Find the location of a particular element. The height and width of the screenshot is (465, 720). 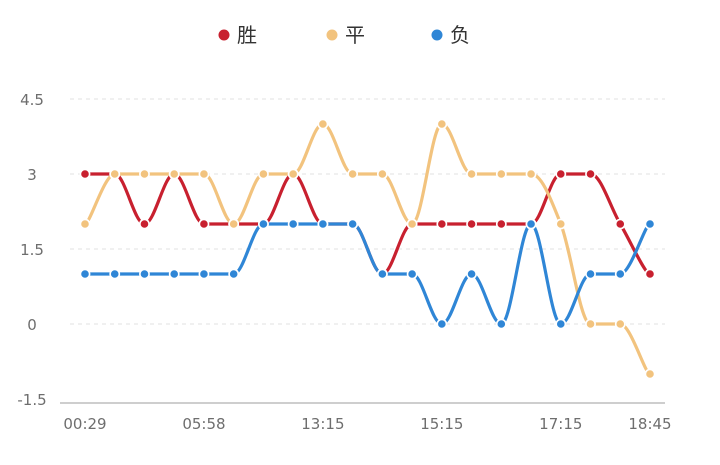

y-tick-label: 3 is located at coordinates (32, 175).